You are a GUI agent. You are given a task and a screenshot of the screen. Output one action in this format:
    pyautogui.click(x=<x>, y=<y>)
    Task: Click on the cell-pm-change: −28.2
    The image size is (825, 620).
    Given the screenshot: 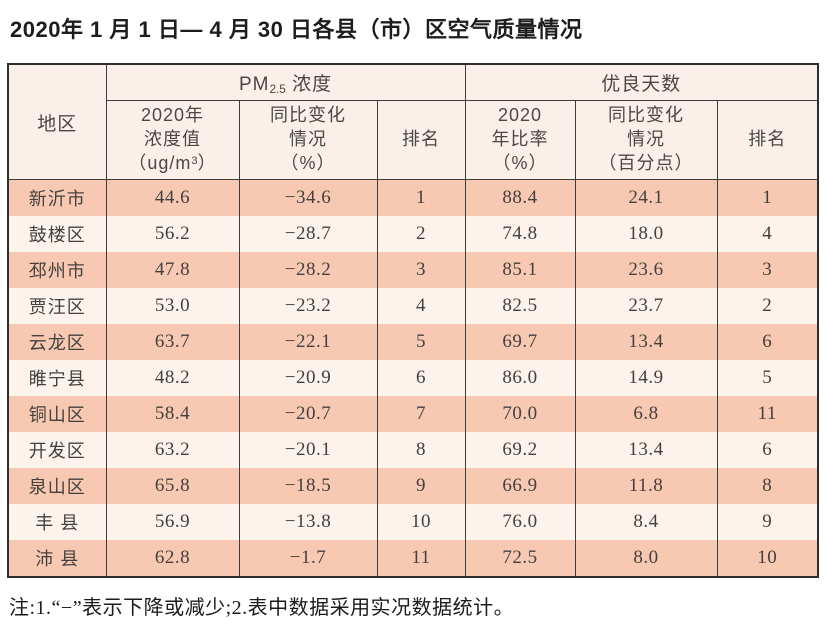 What is the action you would take?
    pyautogui.click(x=308, y=270)
    